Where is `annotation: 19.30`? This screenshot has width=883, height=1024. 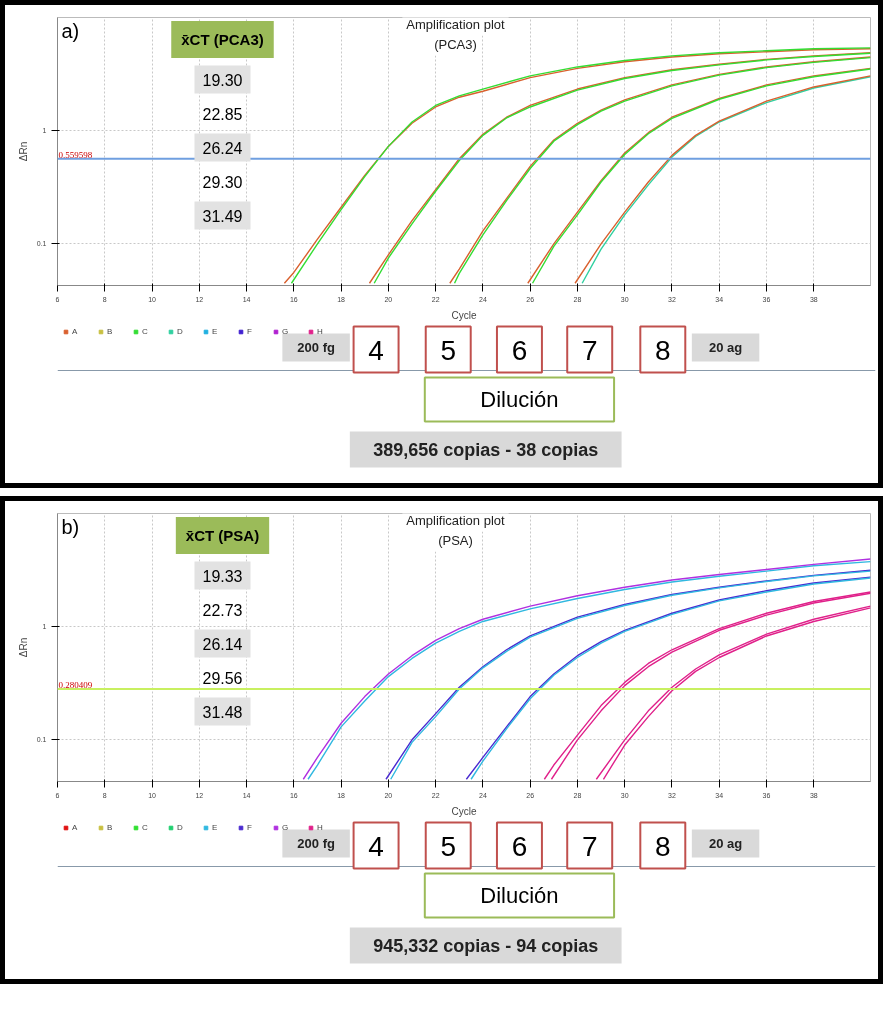 annotation: 19.30 is located at coordinates (222, 80).